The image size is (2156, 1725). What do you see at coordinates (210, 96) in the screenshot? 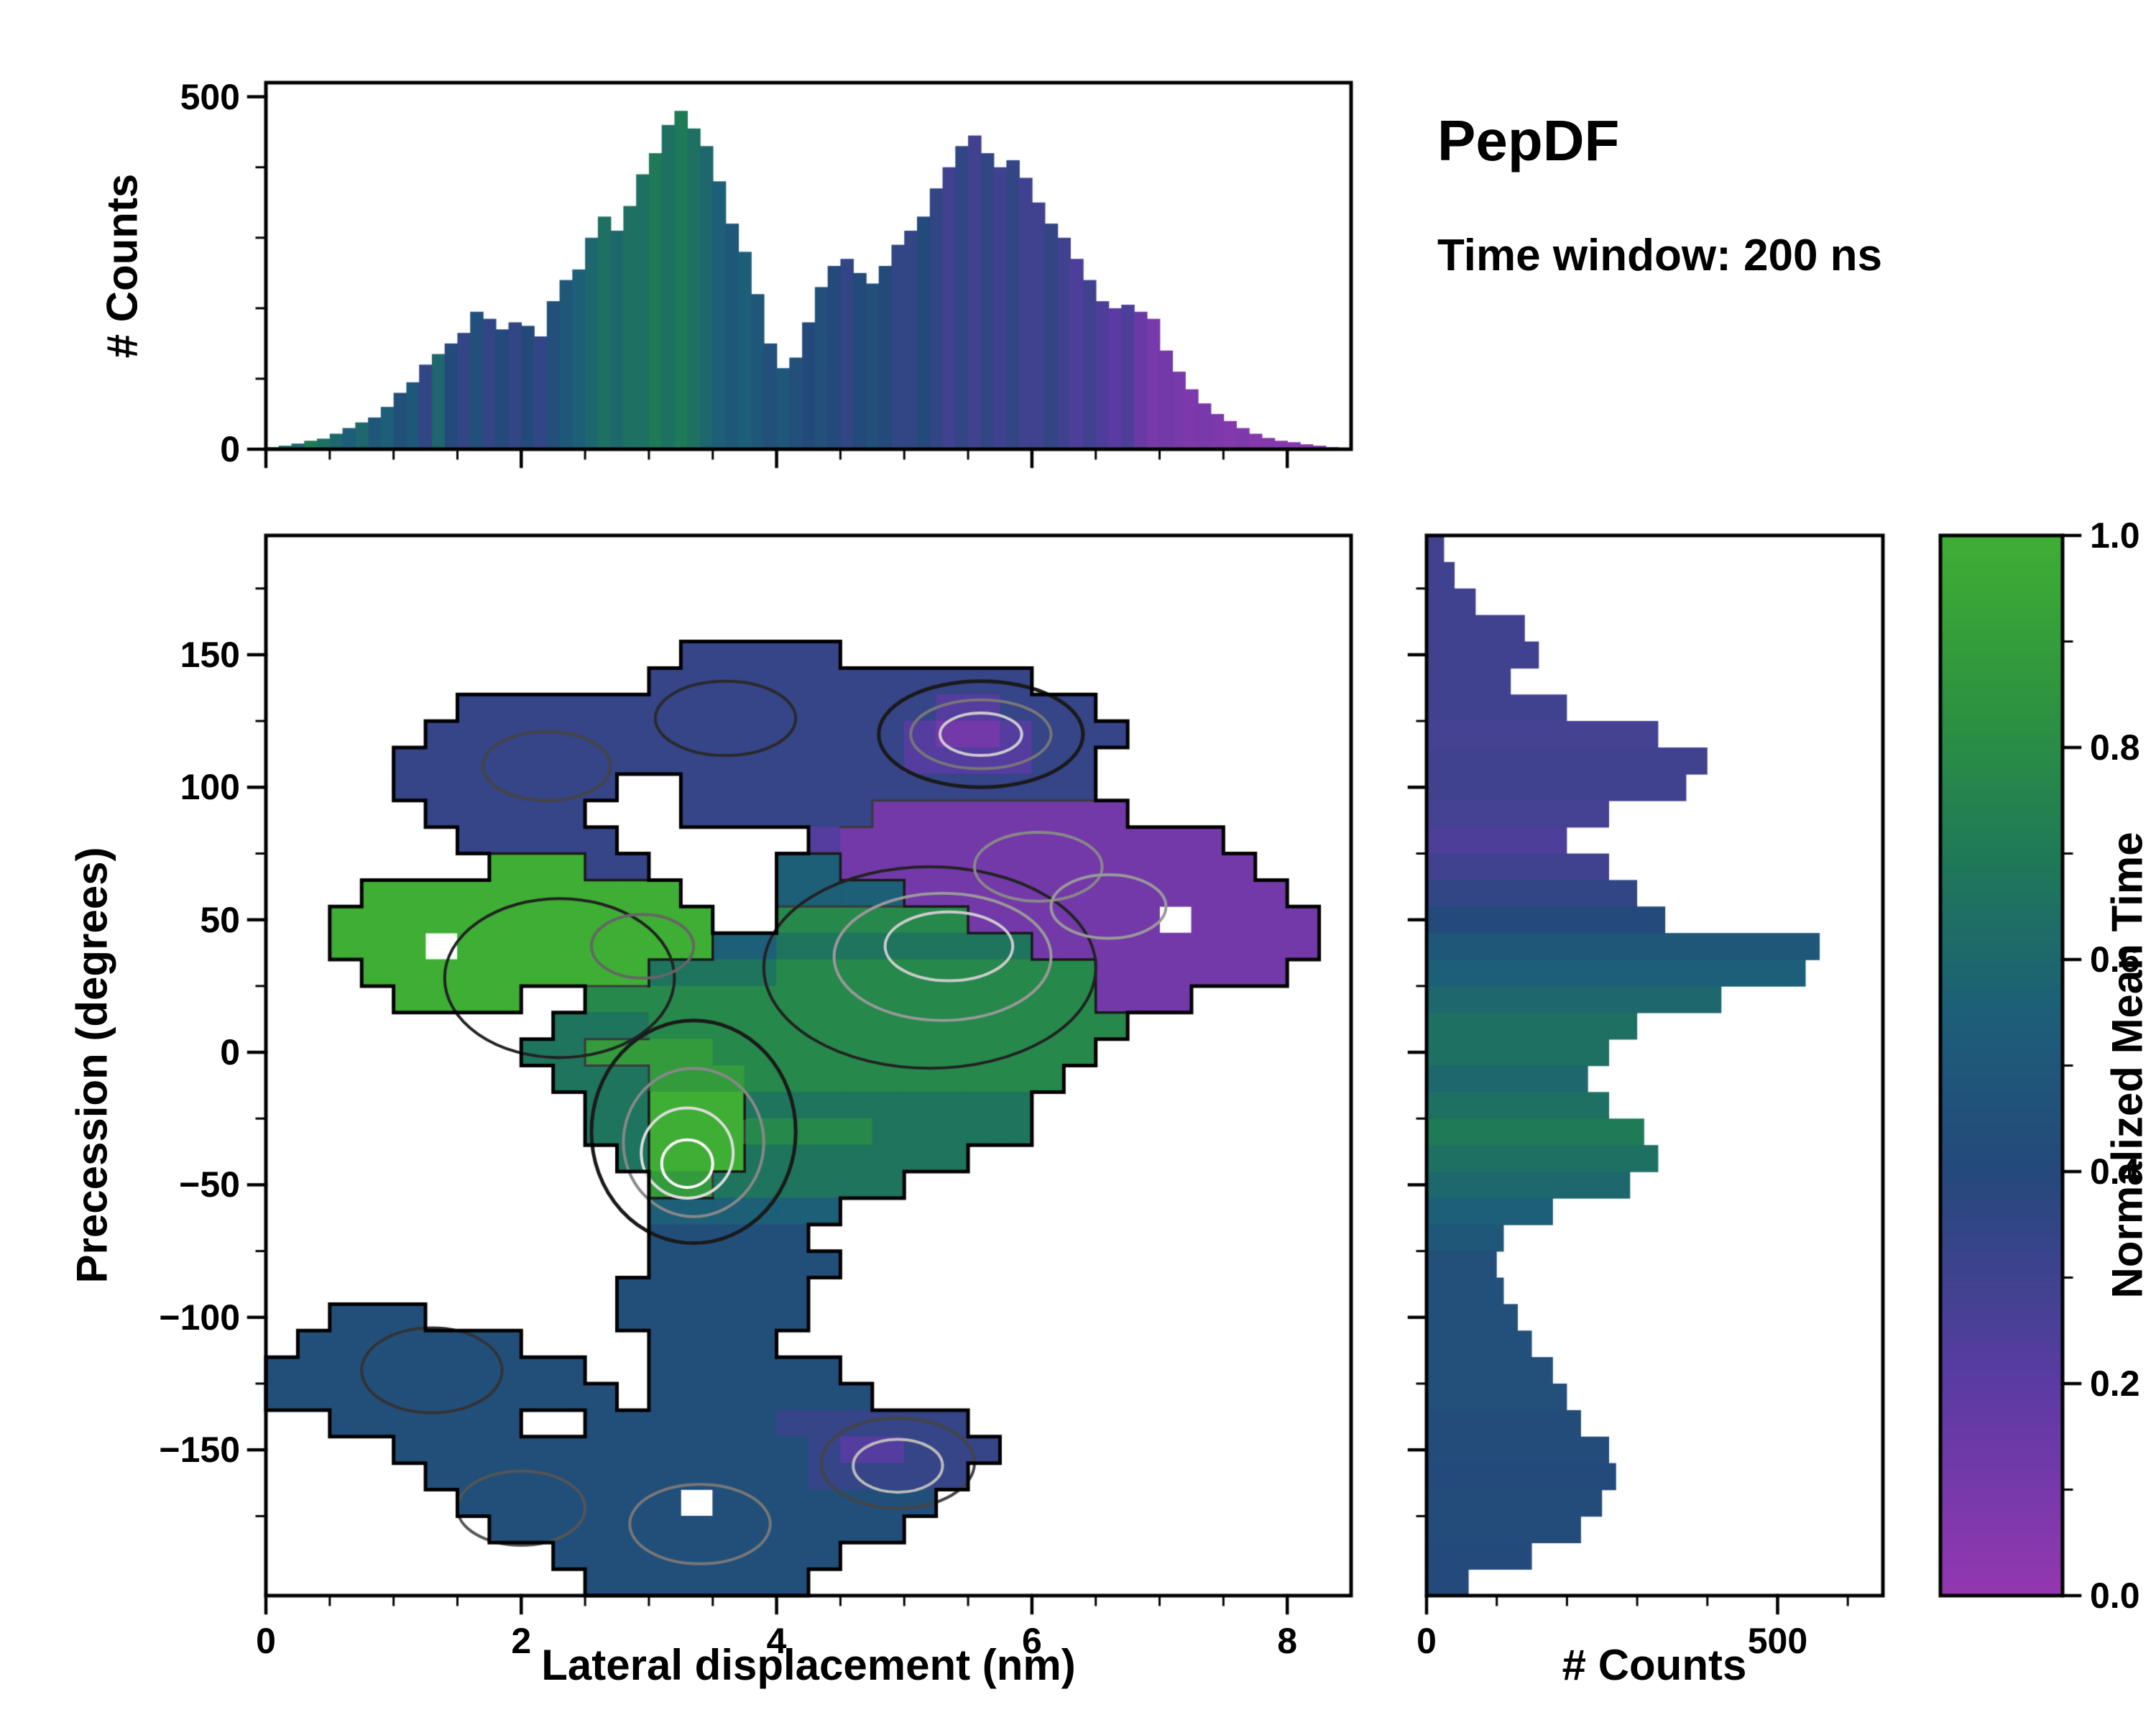
I see `top-y-tick-label: 500` at bounding box center [210, 96].